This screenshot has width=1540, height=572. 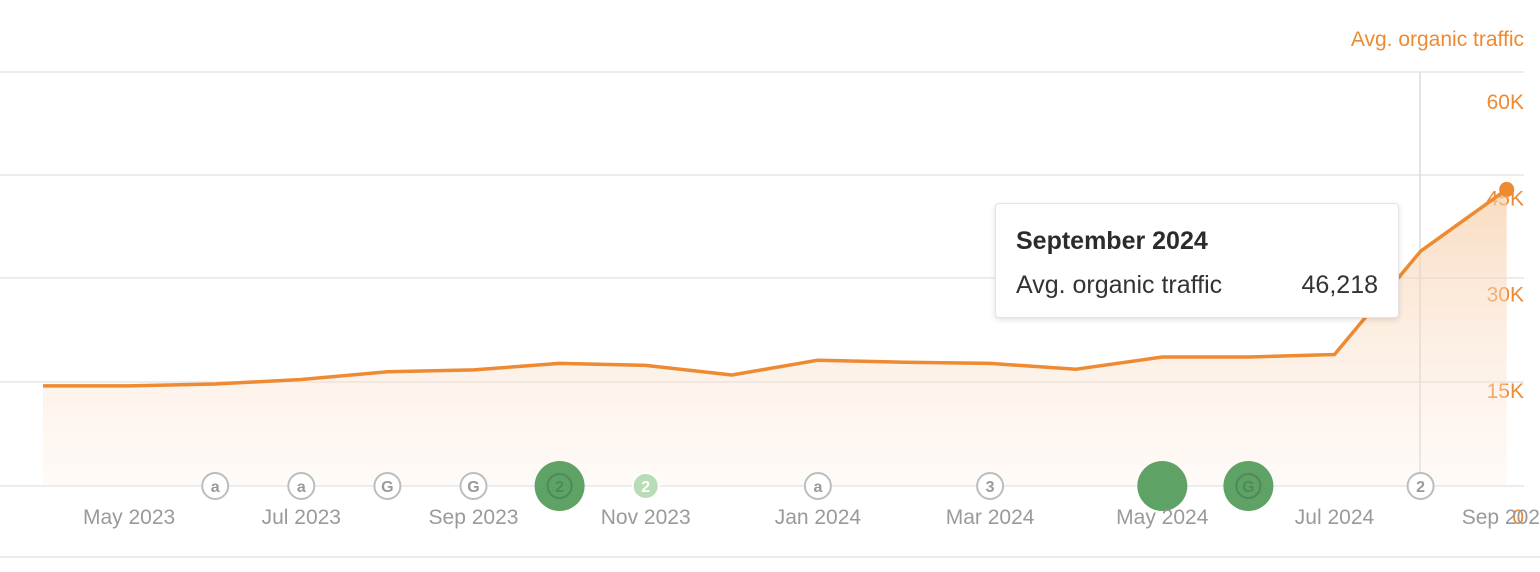 I want to click on event-marker, so click(x=1162, y=486).